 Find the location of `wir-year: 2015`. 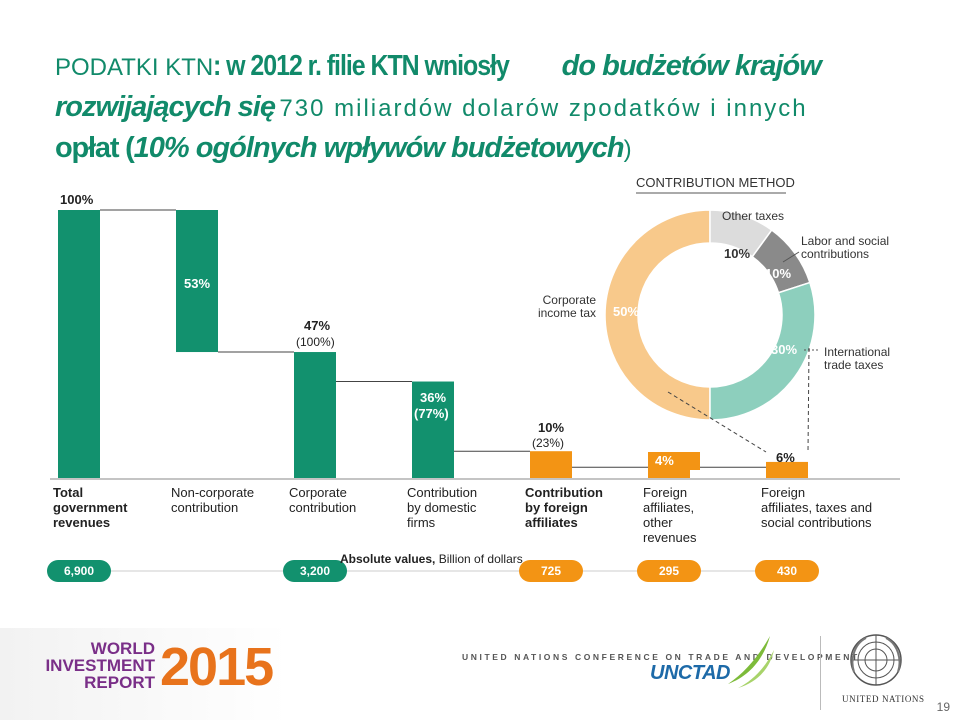

wir-year: 2015 is located at coordinates (217, 667).